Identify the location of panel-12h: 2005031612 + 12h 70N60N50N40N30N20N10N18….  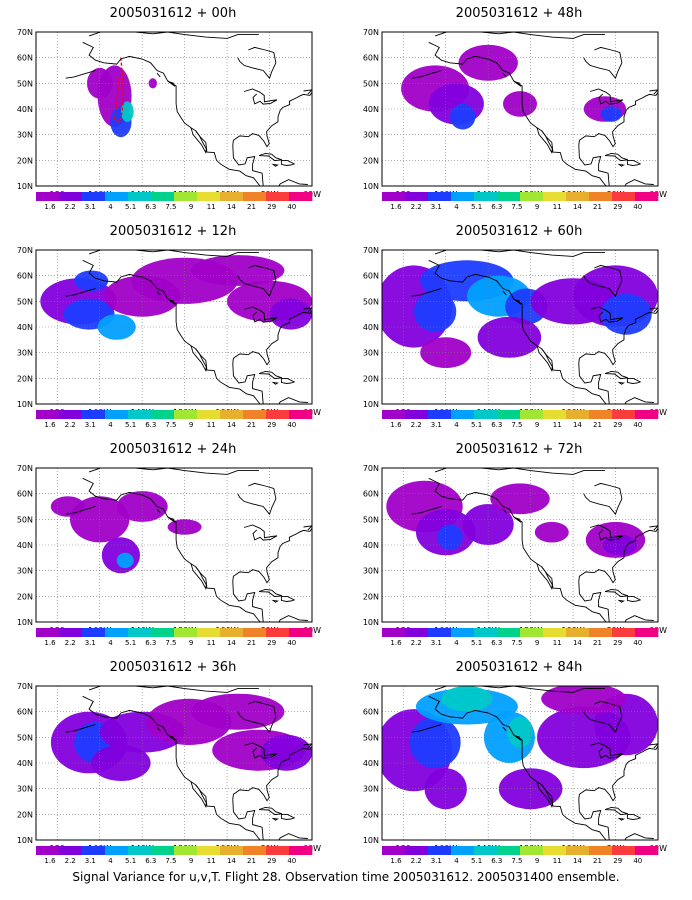
(173, 327).